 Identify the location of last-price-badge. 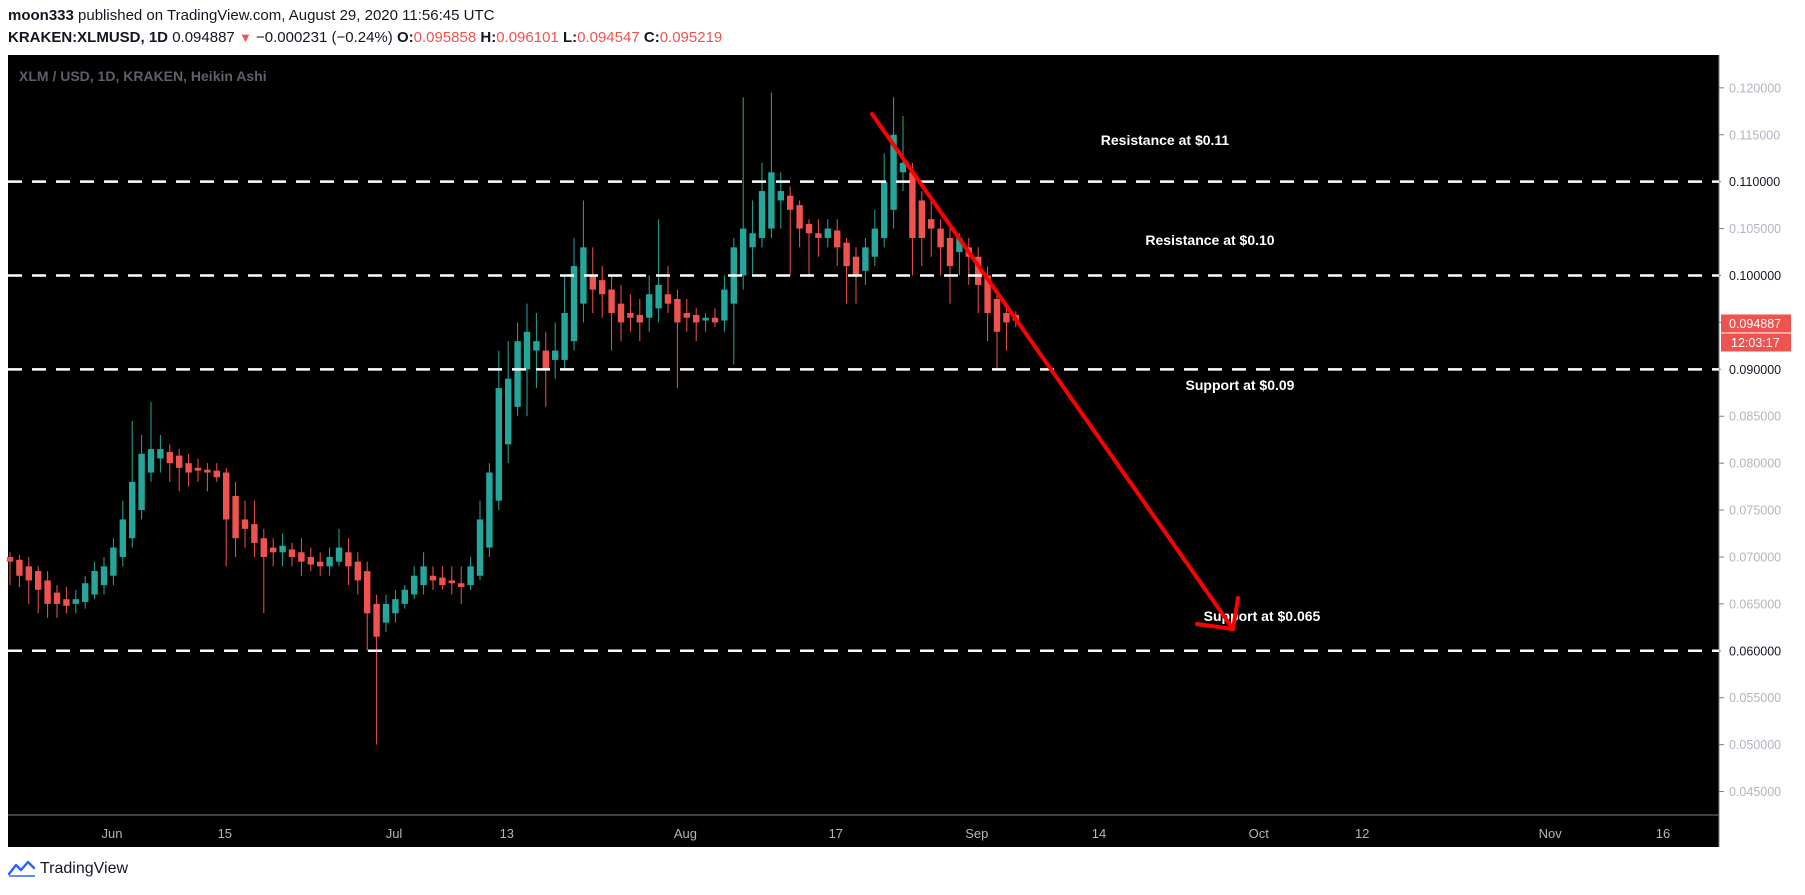
(1756, 323).